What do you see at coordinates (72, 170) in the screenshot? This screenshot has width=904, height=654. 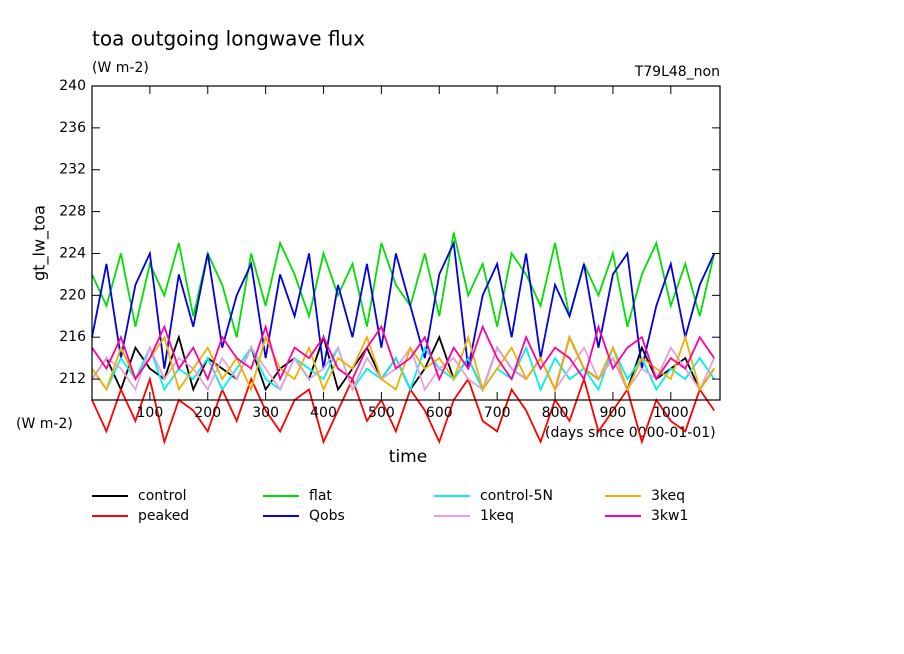 I see `y-tick-label: 232` at bounding box center [72, 170].